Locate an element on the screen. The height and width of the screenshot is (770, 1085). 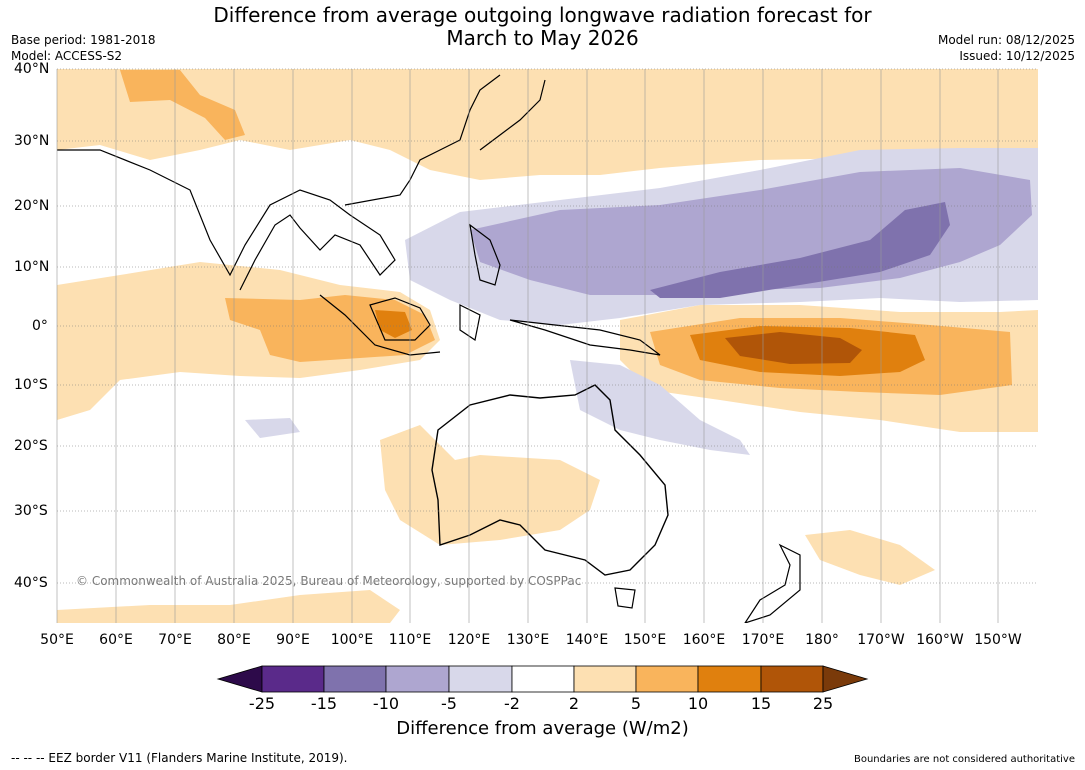
lon-label-60e: 60°E is located at coordinates (116, 640).